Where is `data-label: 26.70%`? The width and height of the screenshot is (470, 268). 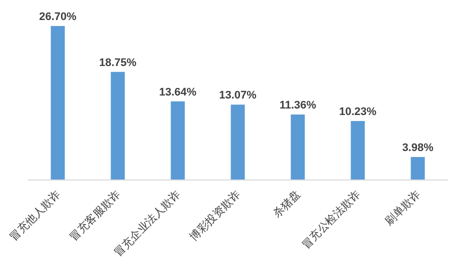
data-label: 26.70% is located at coordinates (58, 17).